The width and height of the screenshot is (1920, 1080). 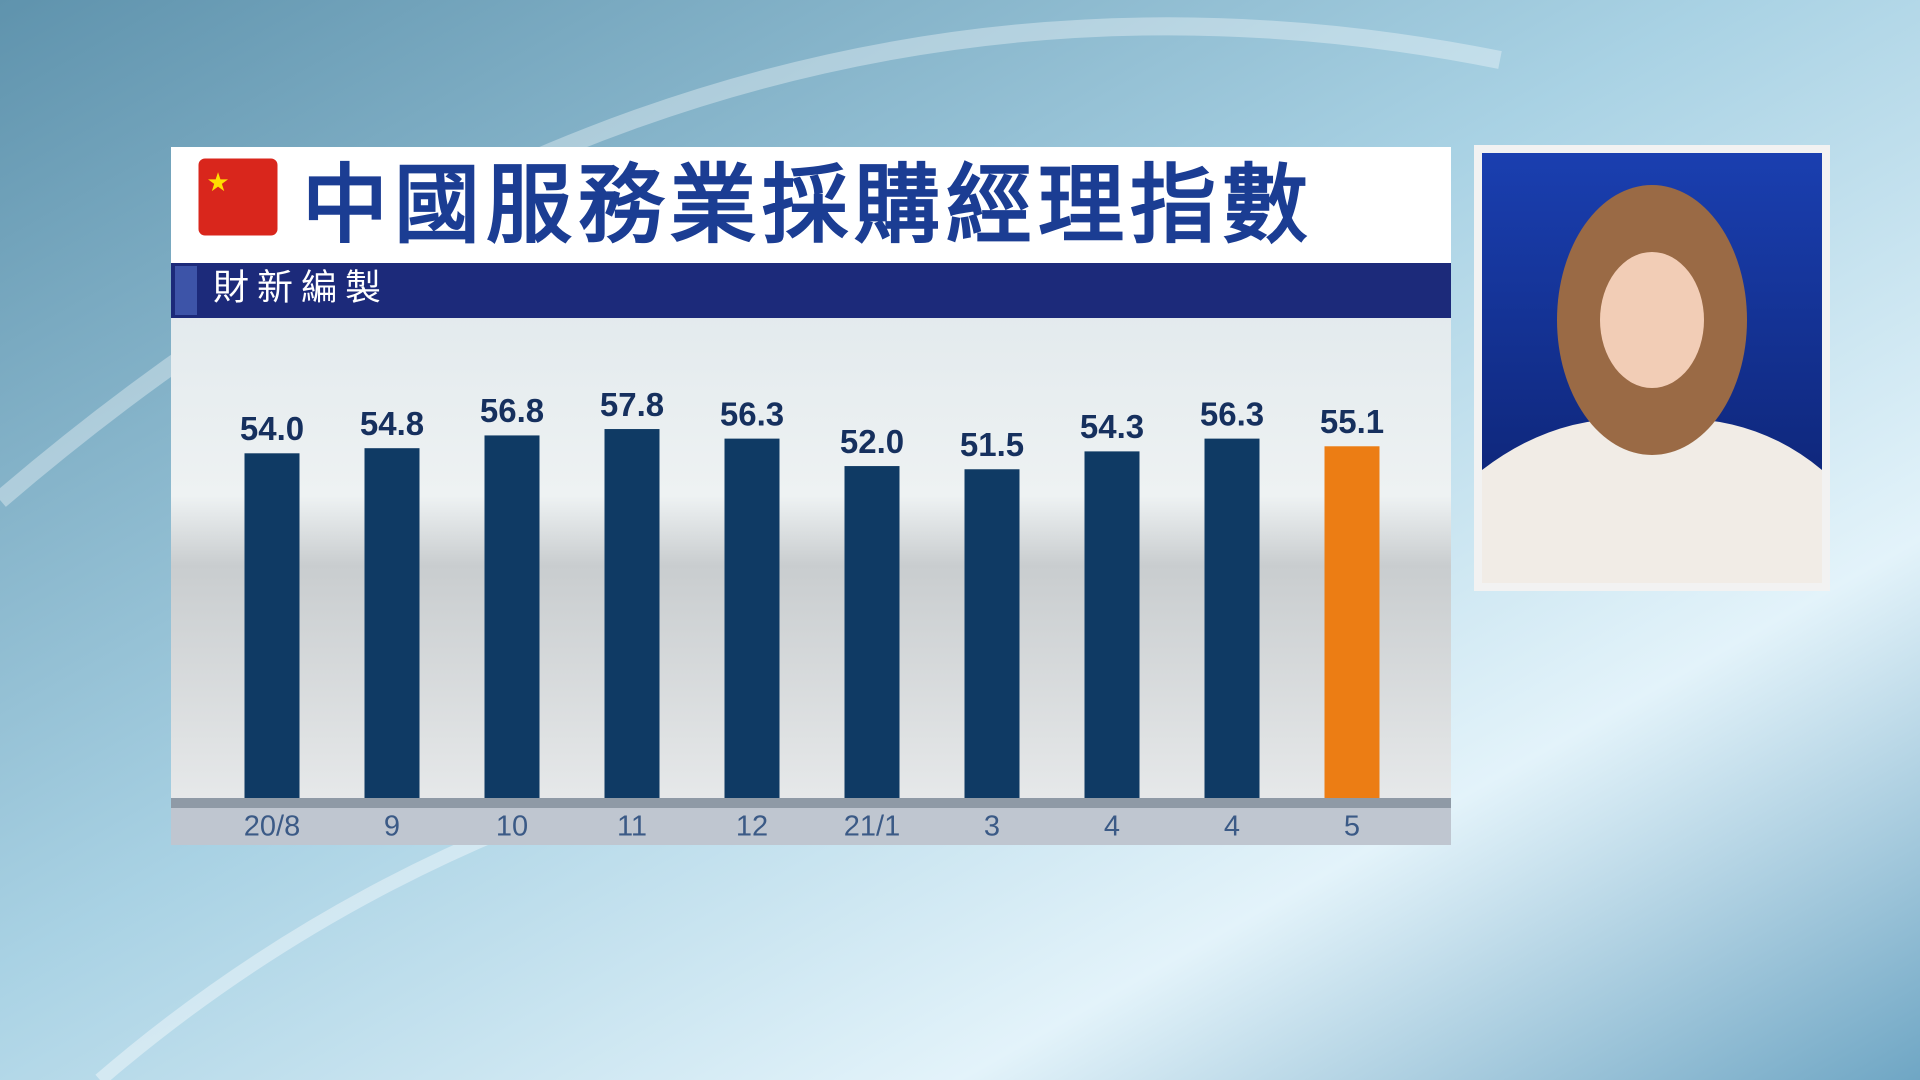 What do you see at coordinates (992, 827) in the screenshot?
I see `x-tick-label: 3` at bounding box center [992, 827].